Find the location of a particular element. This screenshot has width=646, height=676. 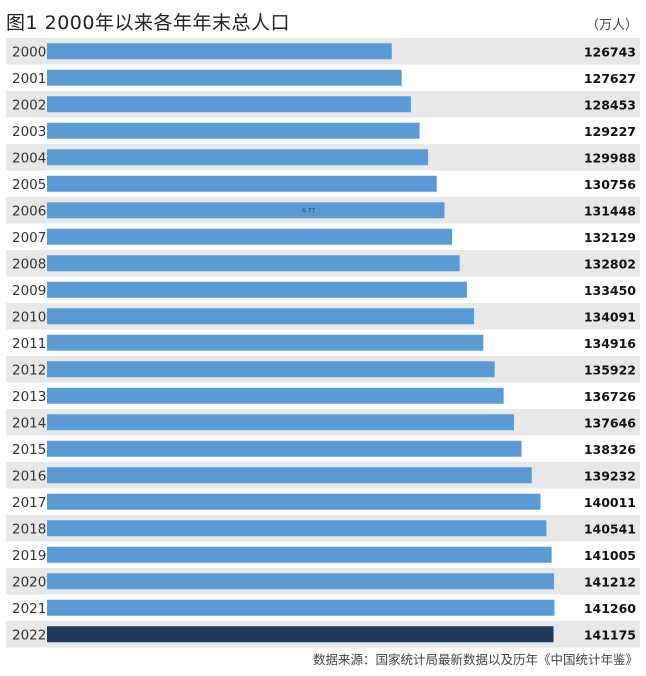

bar-2013 is located at coordinates (275, 395).